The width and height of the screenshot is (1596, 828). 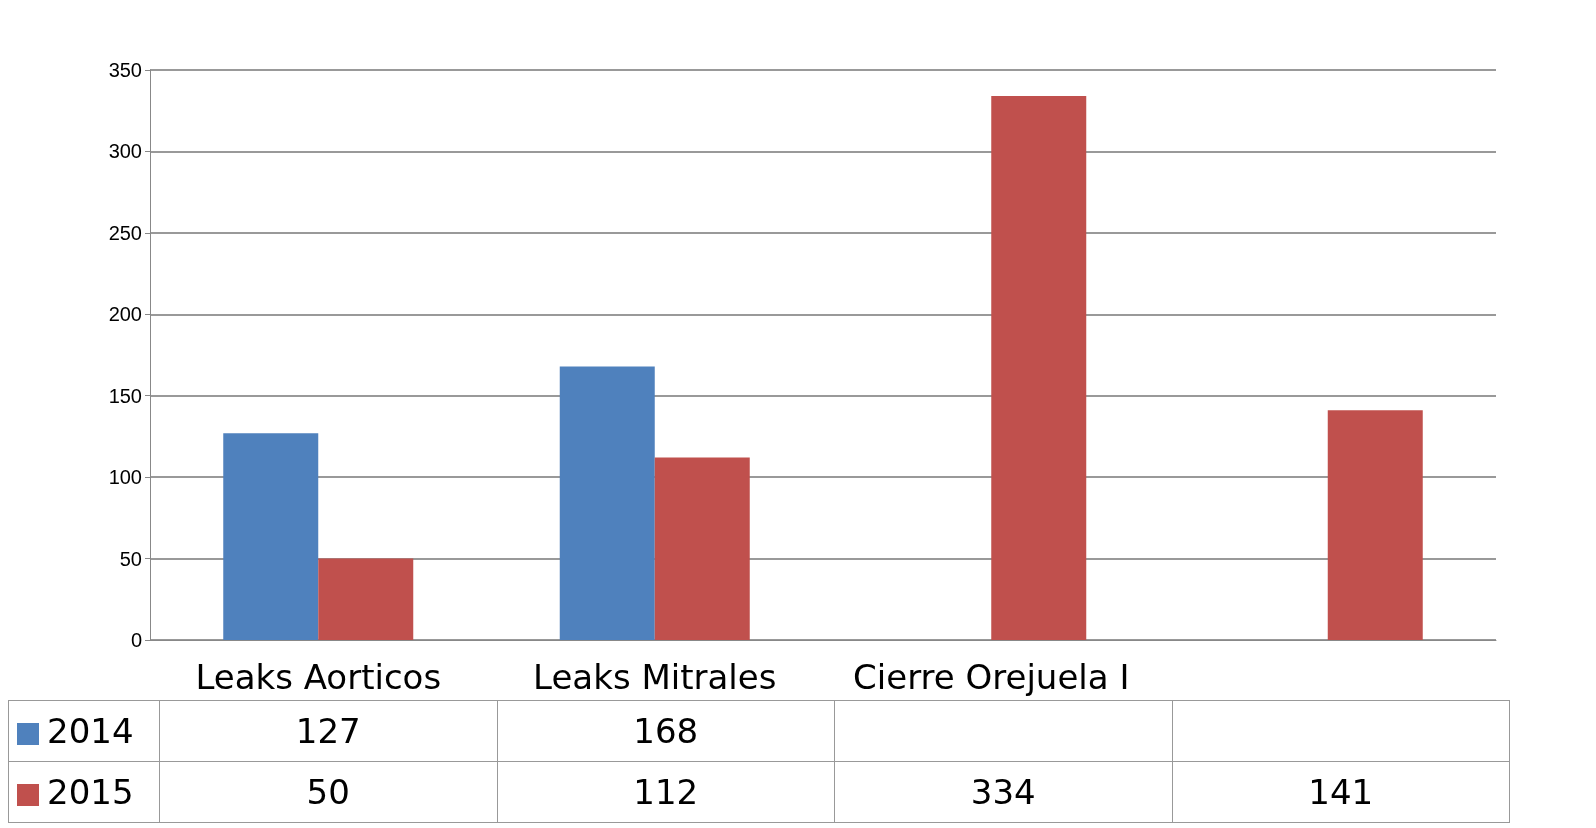 I want to click on y-tick-label: 200, so click(x=125, y=314).